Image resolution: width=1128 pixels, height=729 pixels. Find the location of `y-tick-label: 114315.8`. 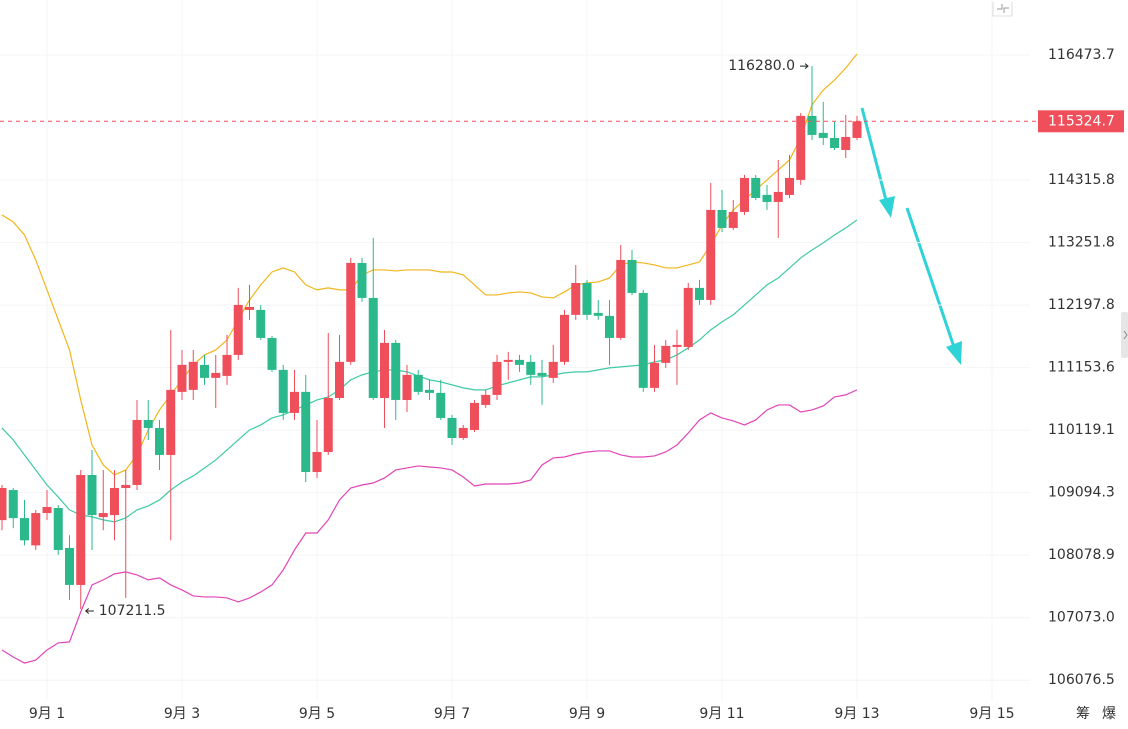

y-tick-label: 114315.8 is located at coordinates (1081, 180).